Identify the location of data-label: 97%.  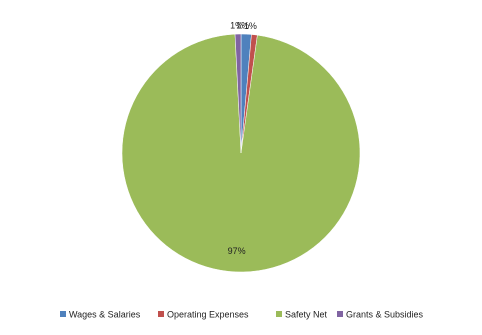
(237, 251).